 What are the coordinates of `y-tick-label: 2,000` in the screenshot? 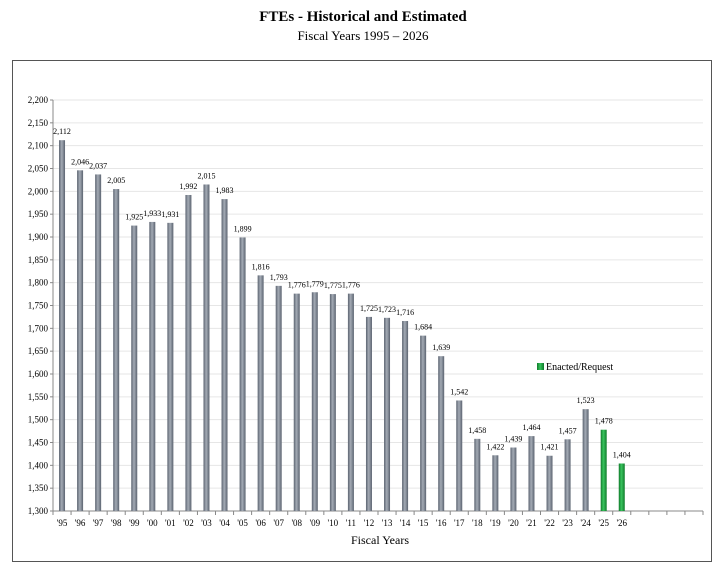 It's located at (38, 191).